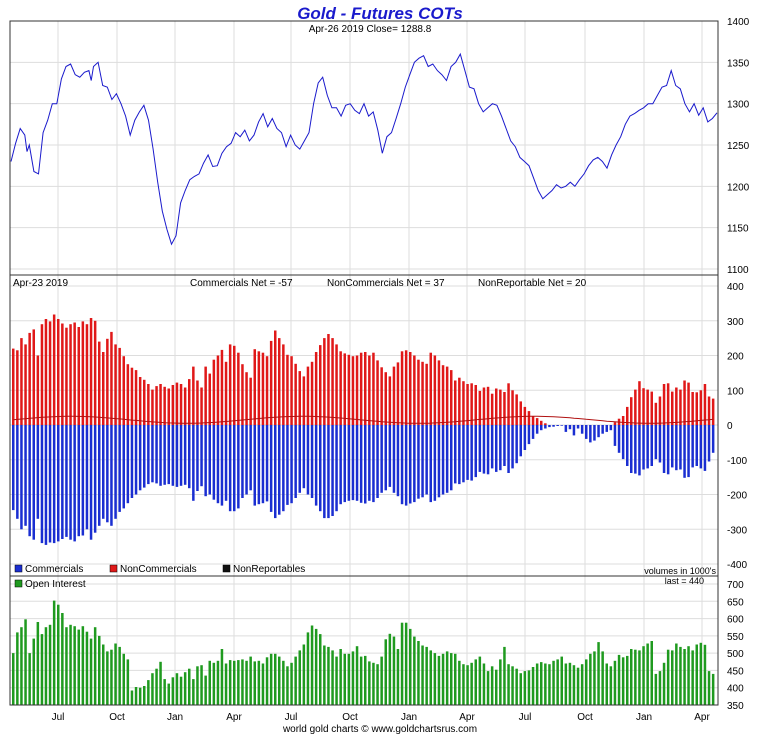  Describe the element at coordinates (735, 620) in the screenshot. I see `oi-tick-label: 600` at that location.